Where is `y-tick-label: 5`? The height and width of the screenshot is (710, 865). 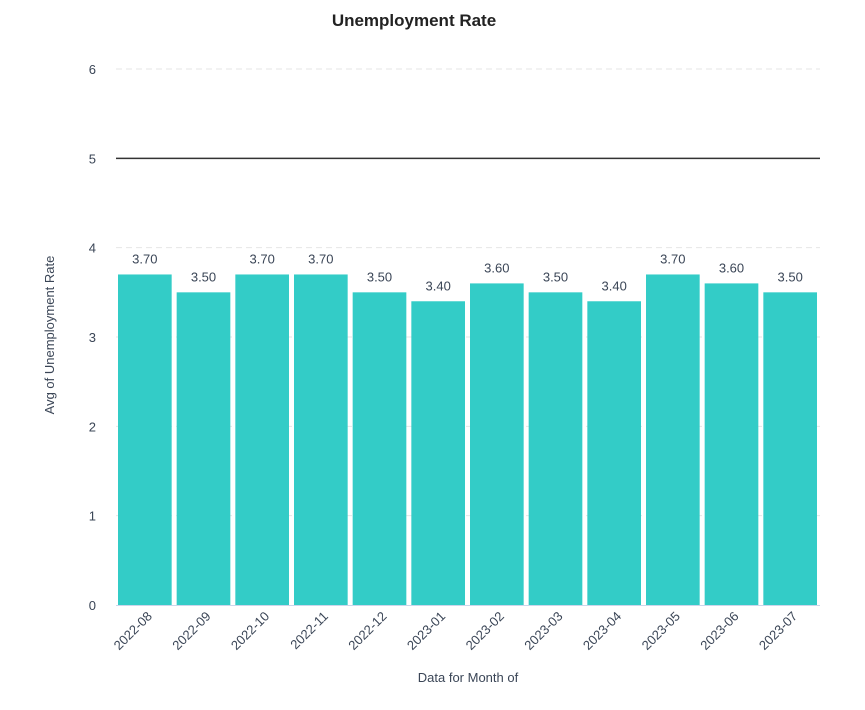
y-tick-label: 5 is located at coordinates (92, 158).